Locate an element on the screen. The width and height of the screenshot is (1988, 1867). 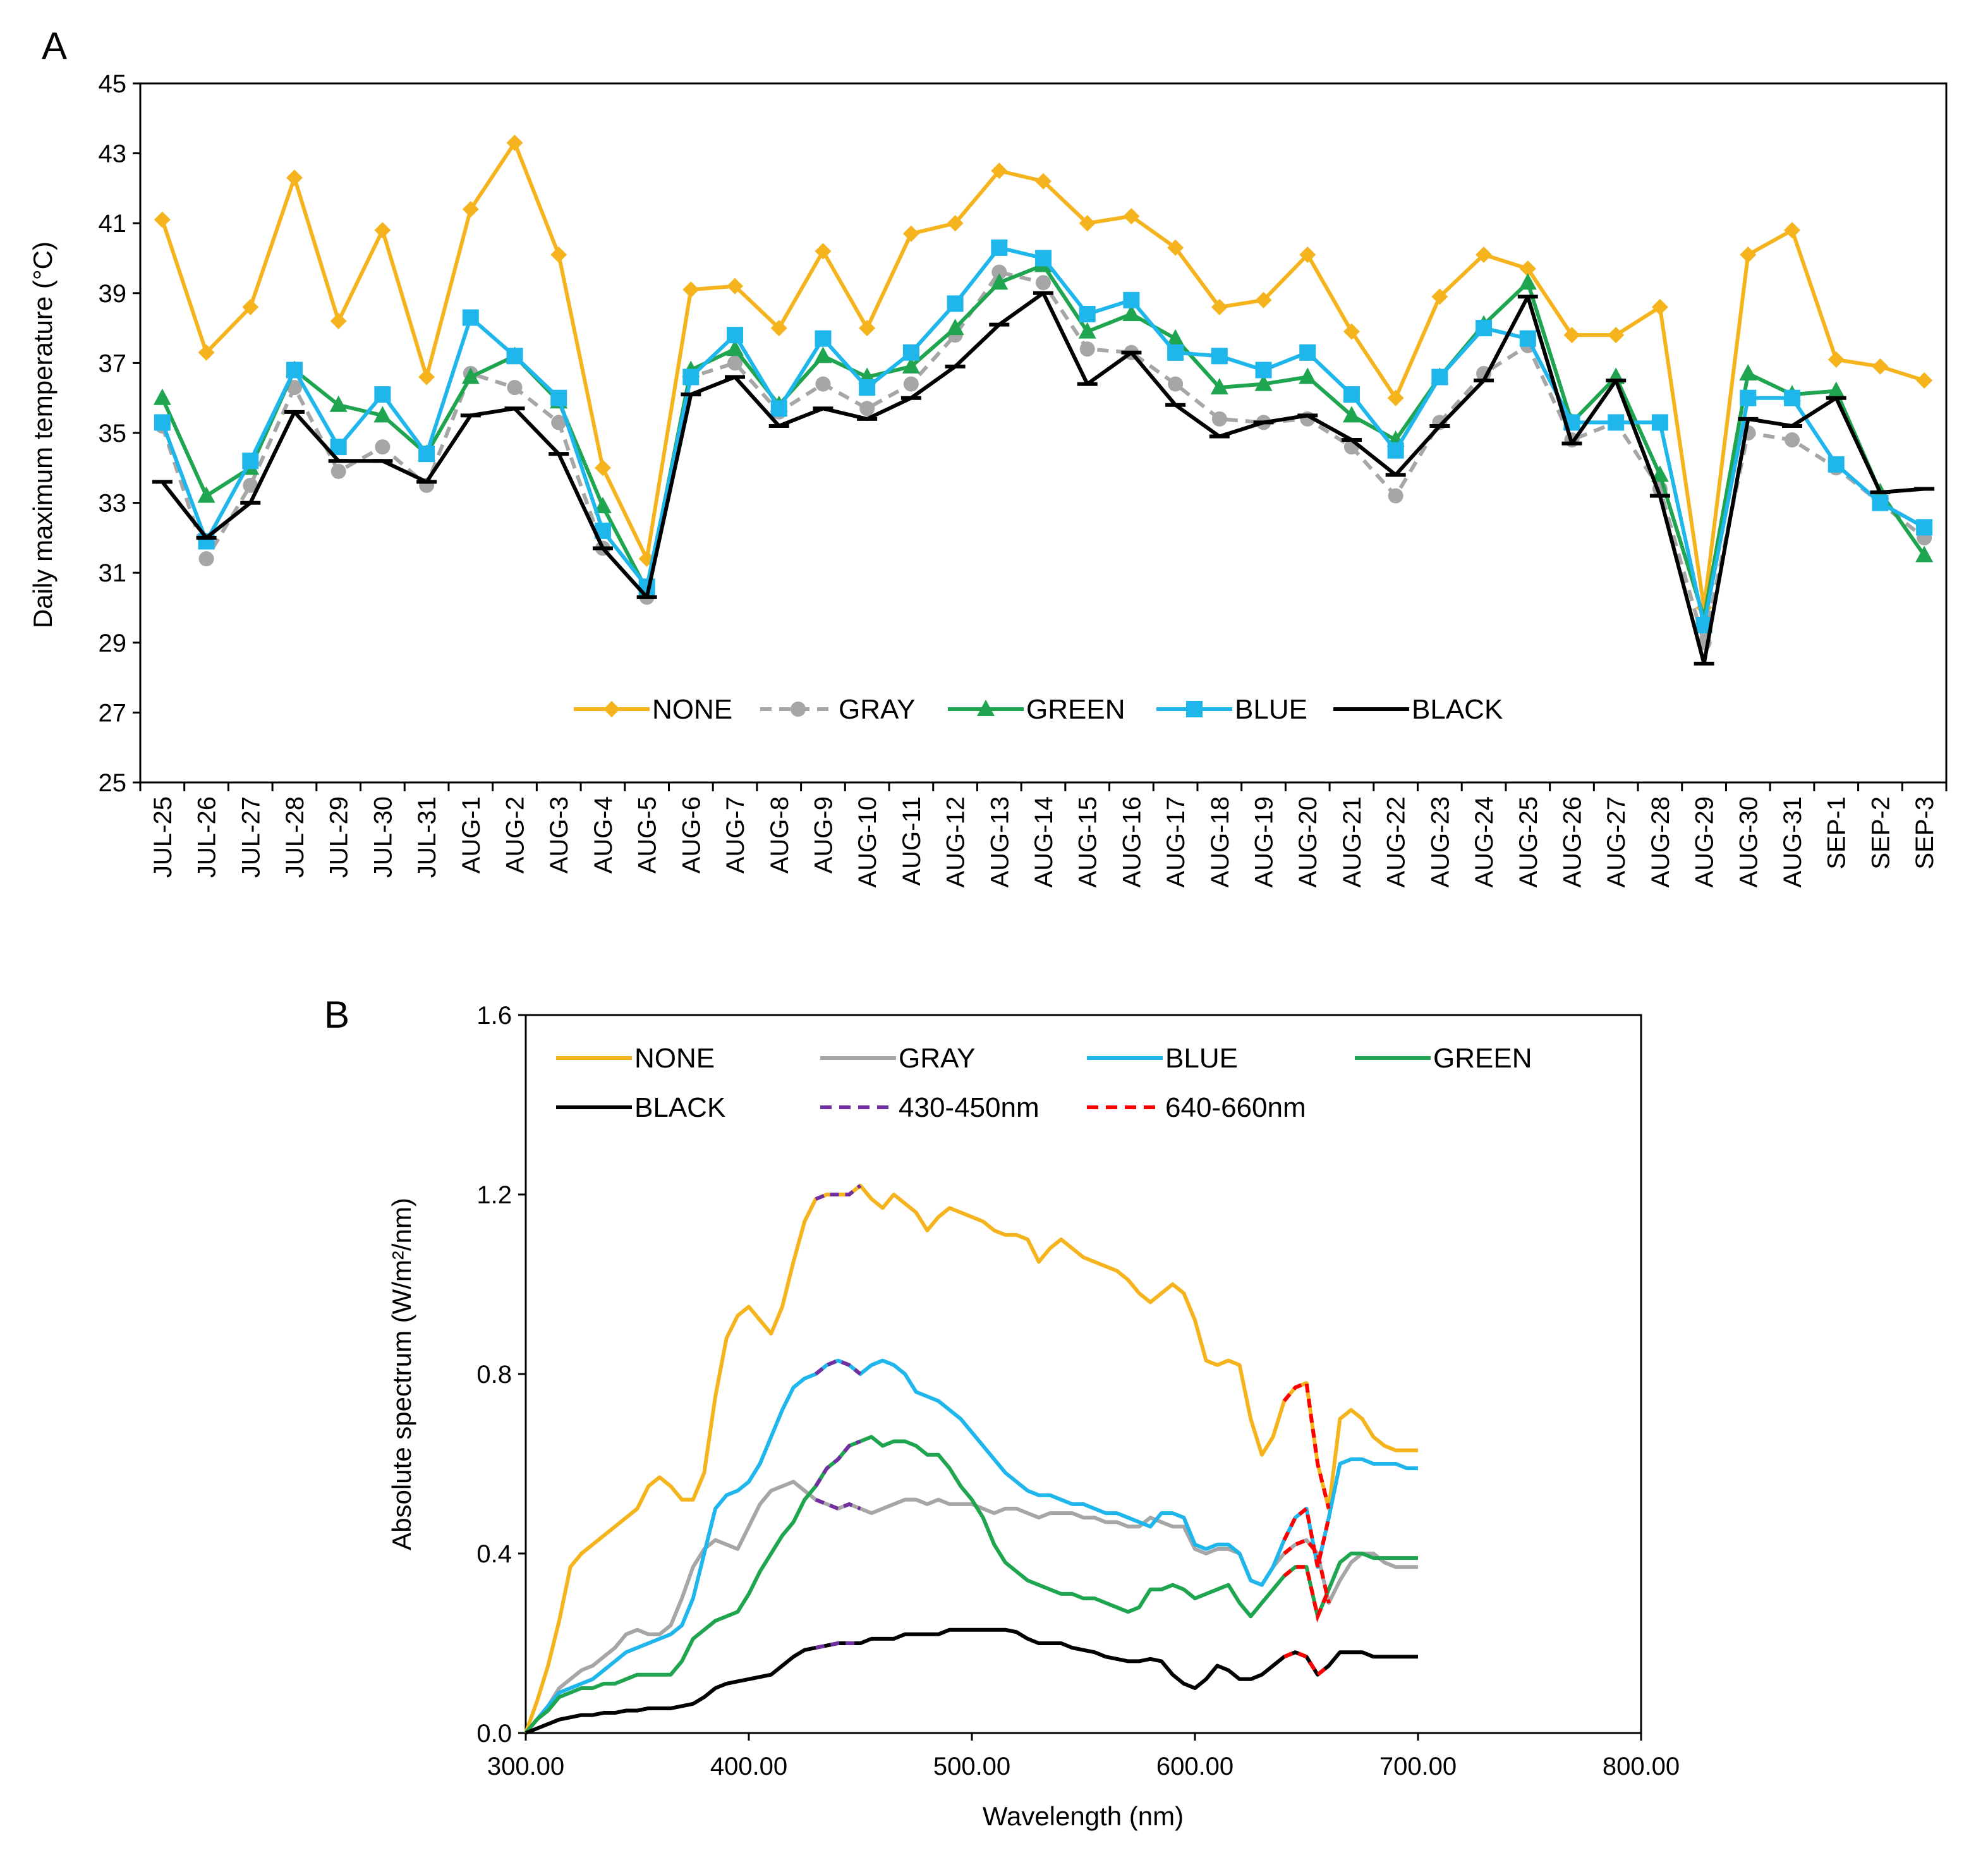
panel-b-letter: B is located at coordinates (336, 1015).